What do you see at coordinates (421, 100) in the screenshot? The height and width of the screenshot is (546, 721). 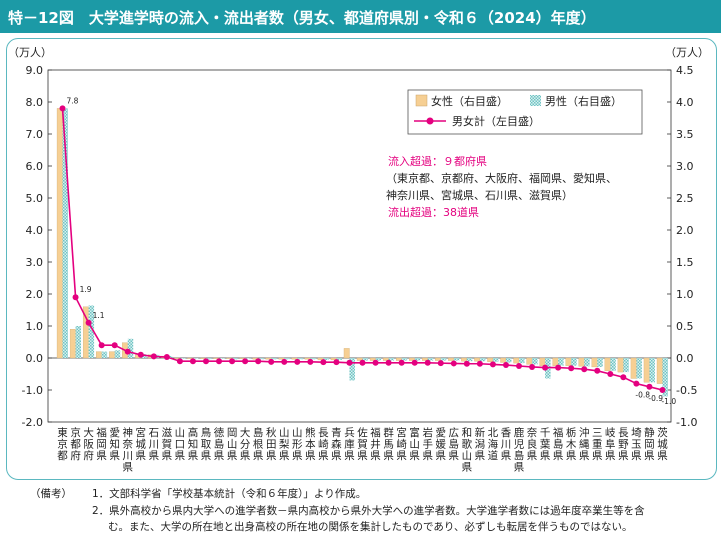 I see `legend-female-swatch` at bounding box center [421, 100].